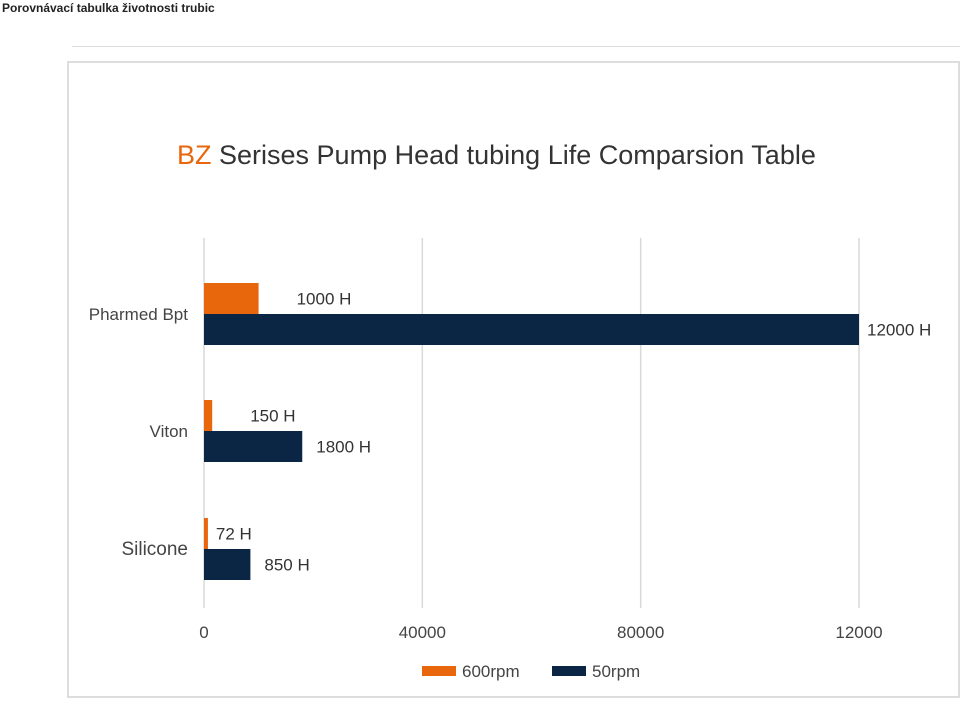 The height and width of the screenshot is (702, 964). Describe the element at coordinates (234, 534) in the screenshot. I see `data-label: 72 H` at that location.